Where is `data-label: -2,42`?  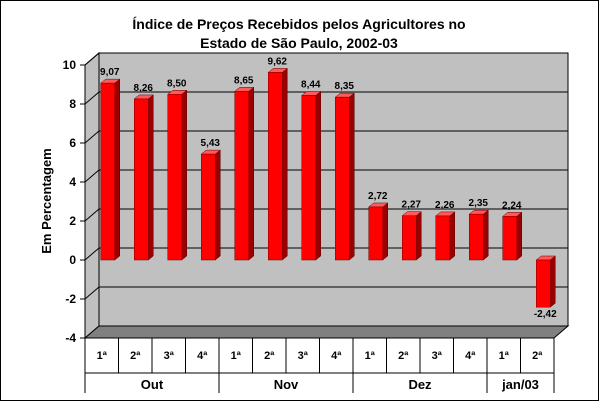
data-label: -2,42 is located at coordinates (545, 314).